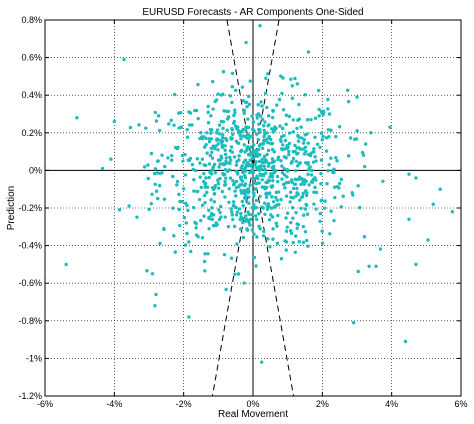 This screenshot has width=474, height=424. I want to click on y-axis-title: Prediction, so click(11, 208).